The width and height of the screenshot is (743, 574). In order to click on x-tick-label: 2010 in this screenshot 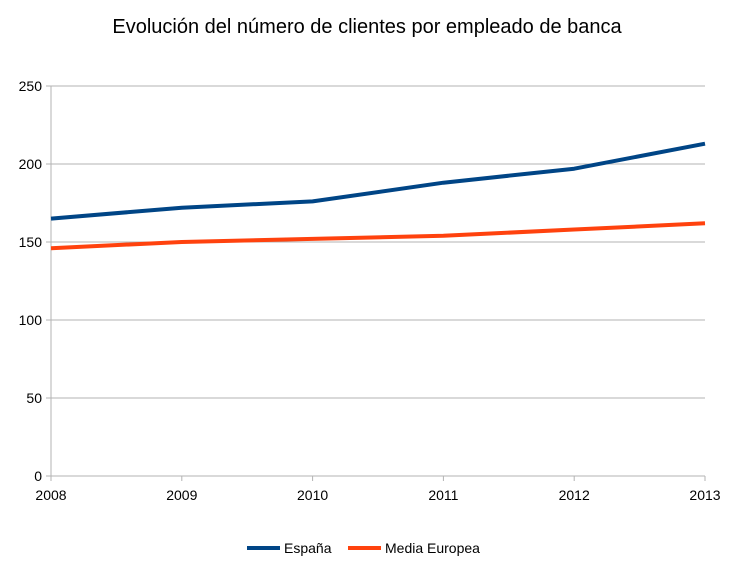, I will do `click(312, 495)`.